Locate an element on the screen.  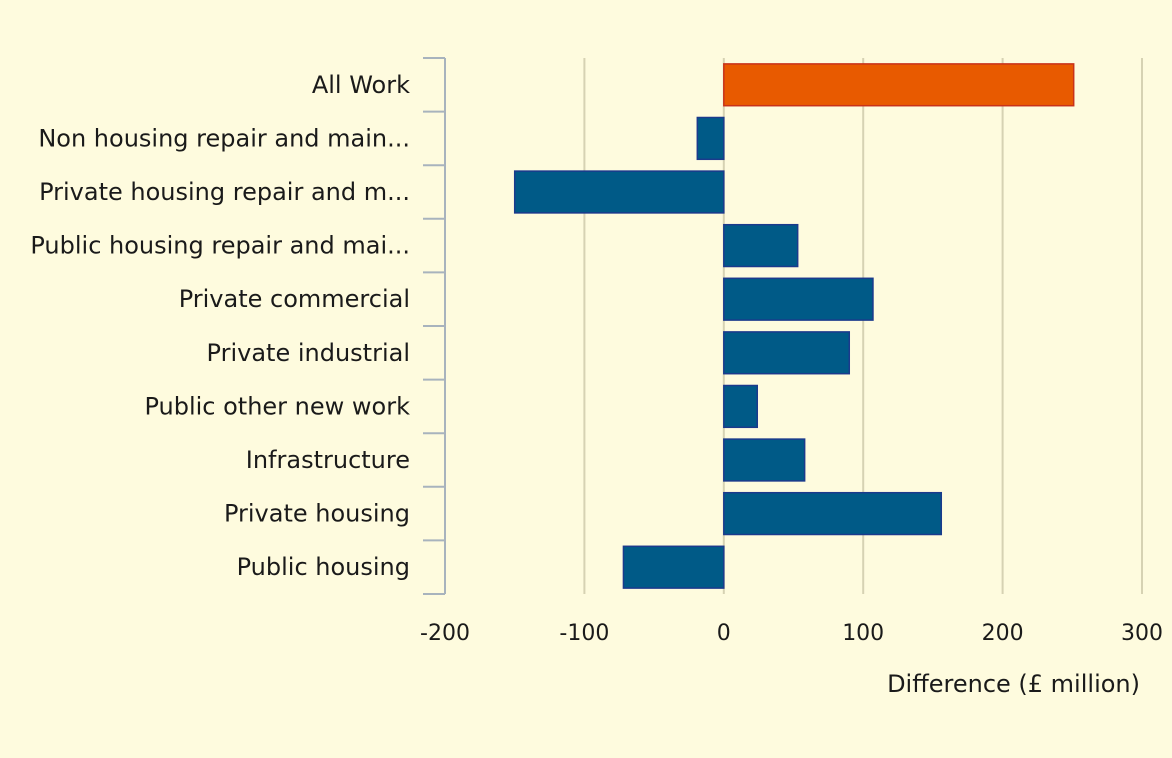
bar-private-commercial is located at coordinates (798, 299).